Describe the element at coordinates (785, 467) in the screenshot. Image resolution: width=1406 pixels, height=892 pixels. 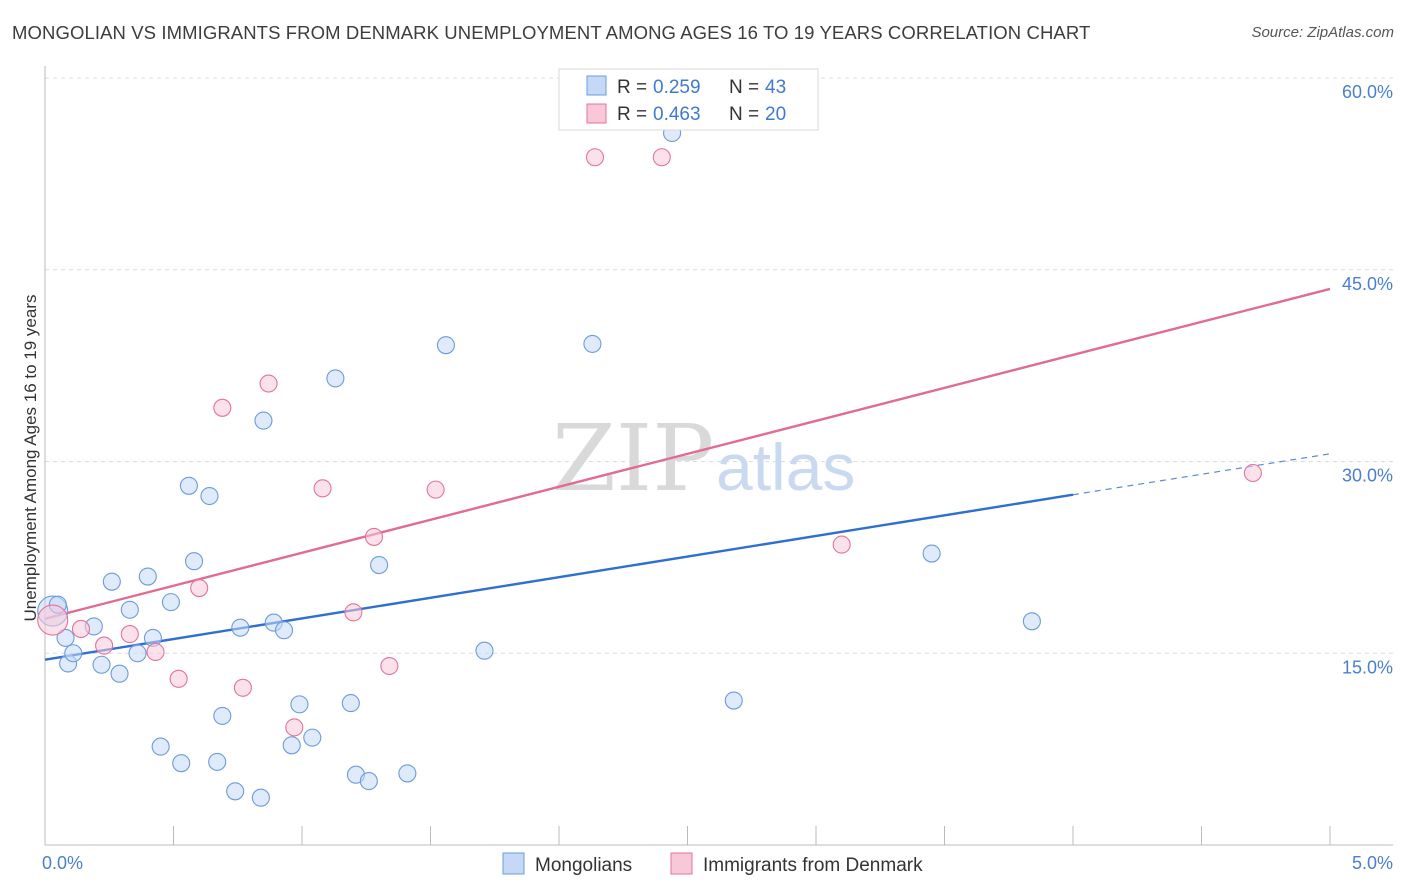
I see `watermark-atlas: atlas` at that location.